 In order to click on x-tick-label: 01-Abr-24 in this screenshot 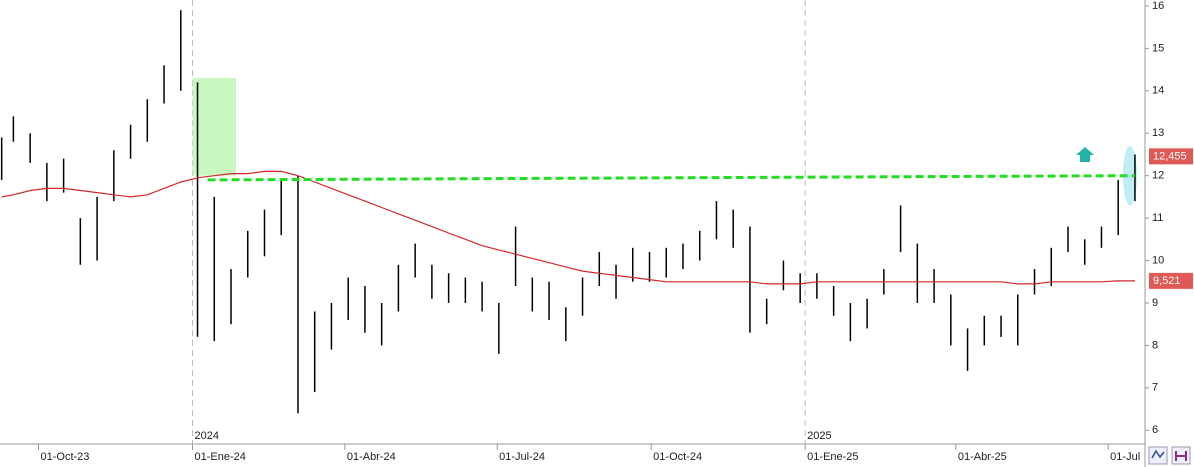, I will do `click(371, 457)`.